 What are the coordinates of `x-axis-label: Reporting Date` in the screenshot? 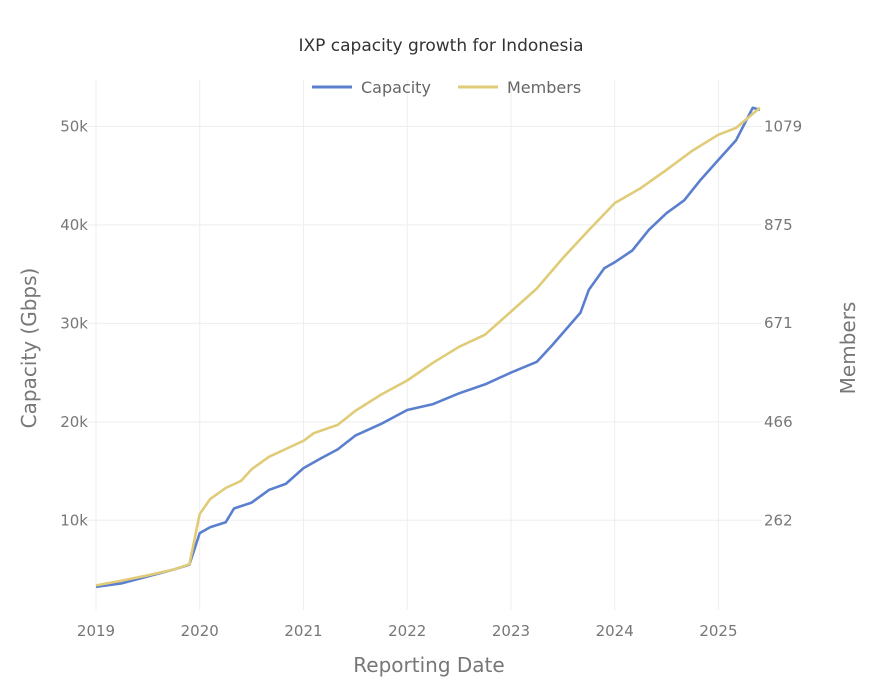 It's located at (428, 665).